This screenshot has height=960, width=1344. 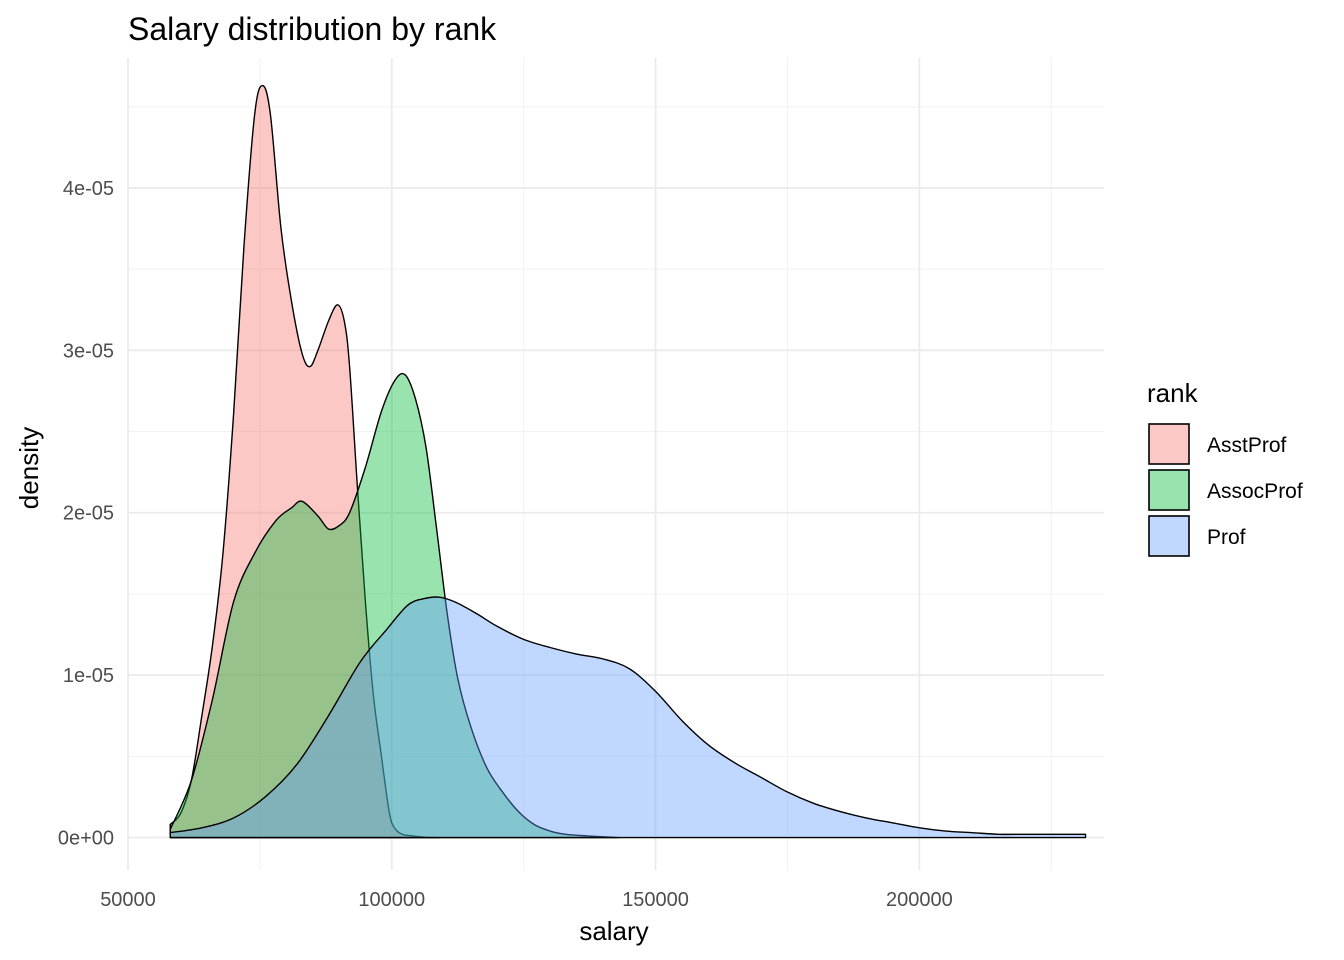 I want to click on y-tick-label: 2e-05, so click(x=88, y=514).